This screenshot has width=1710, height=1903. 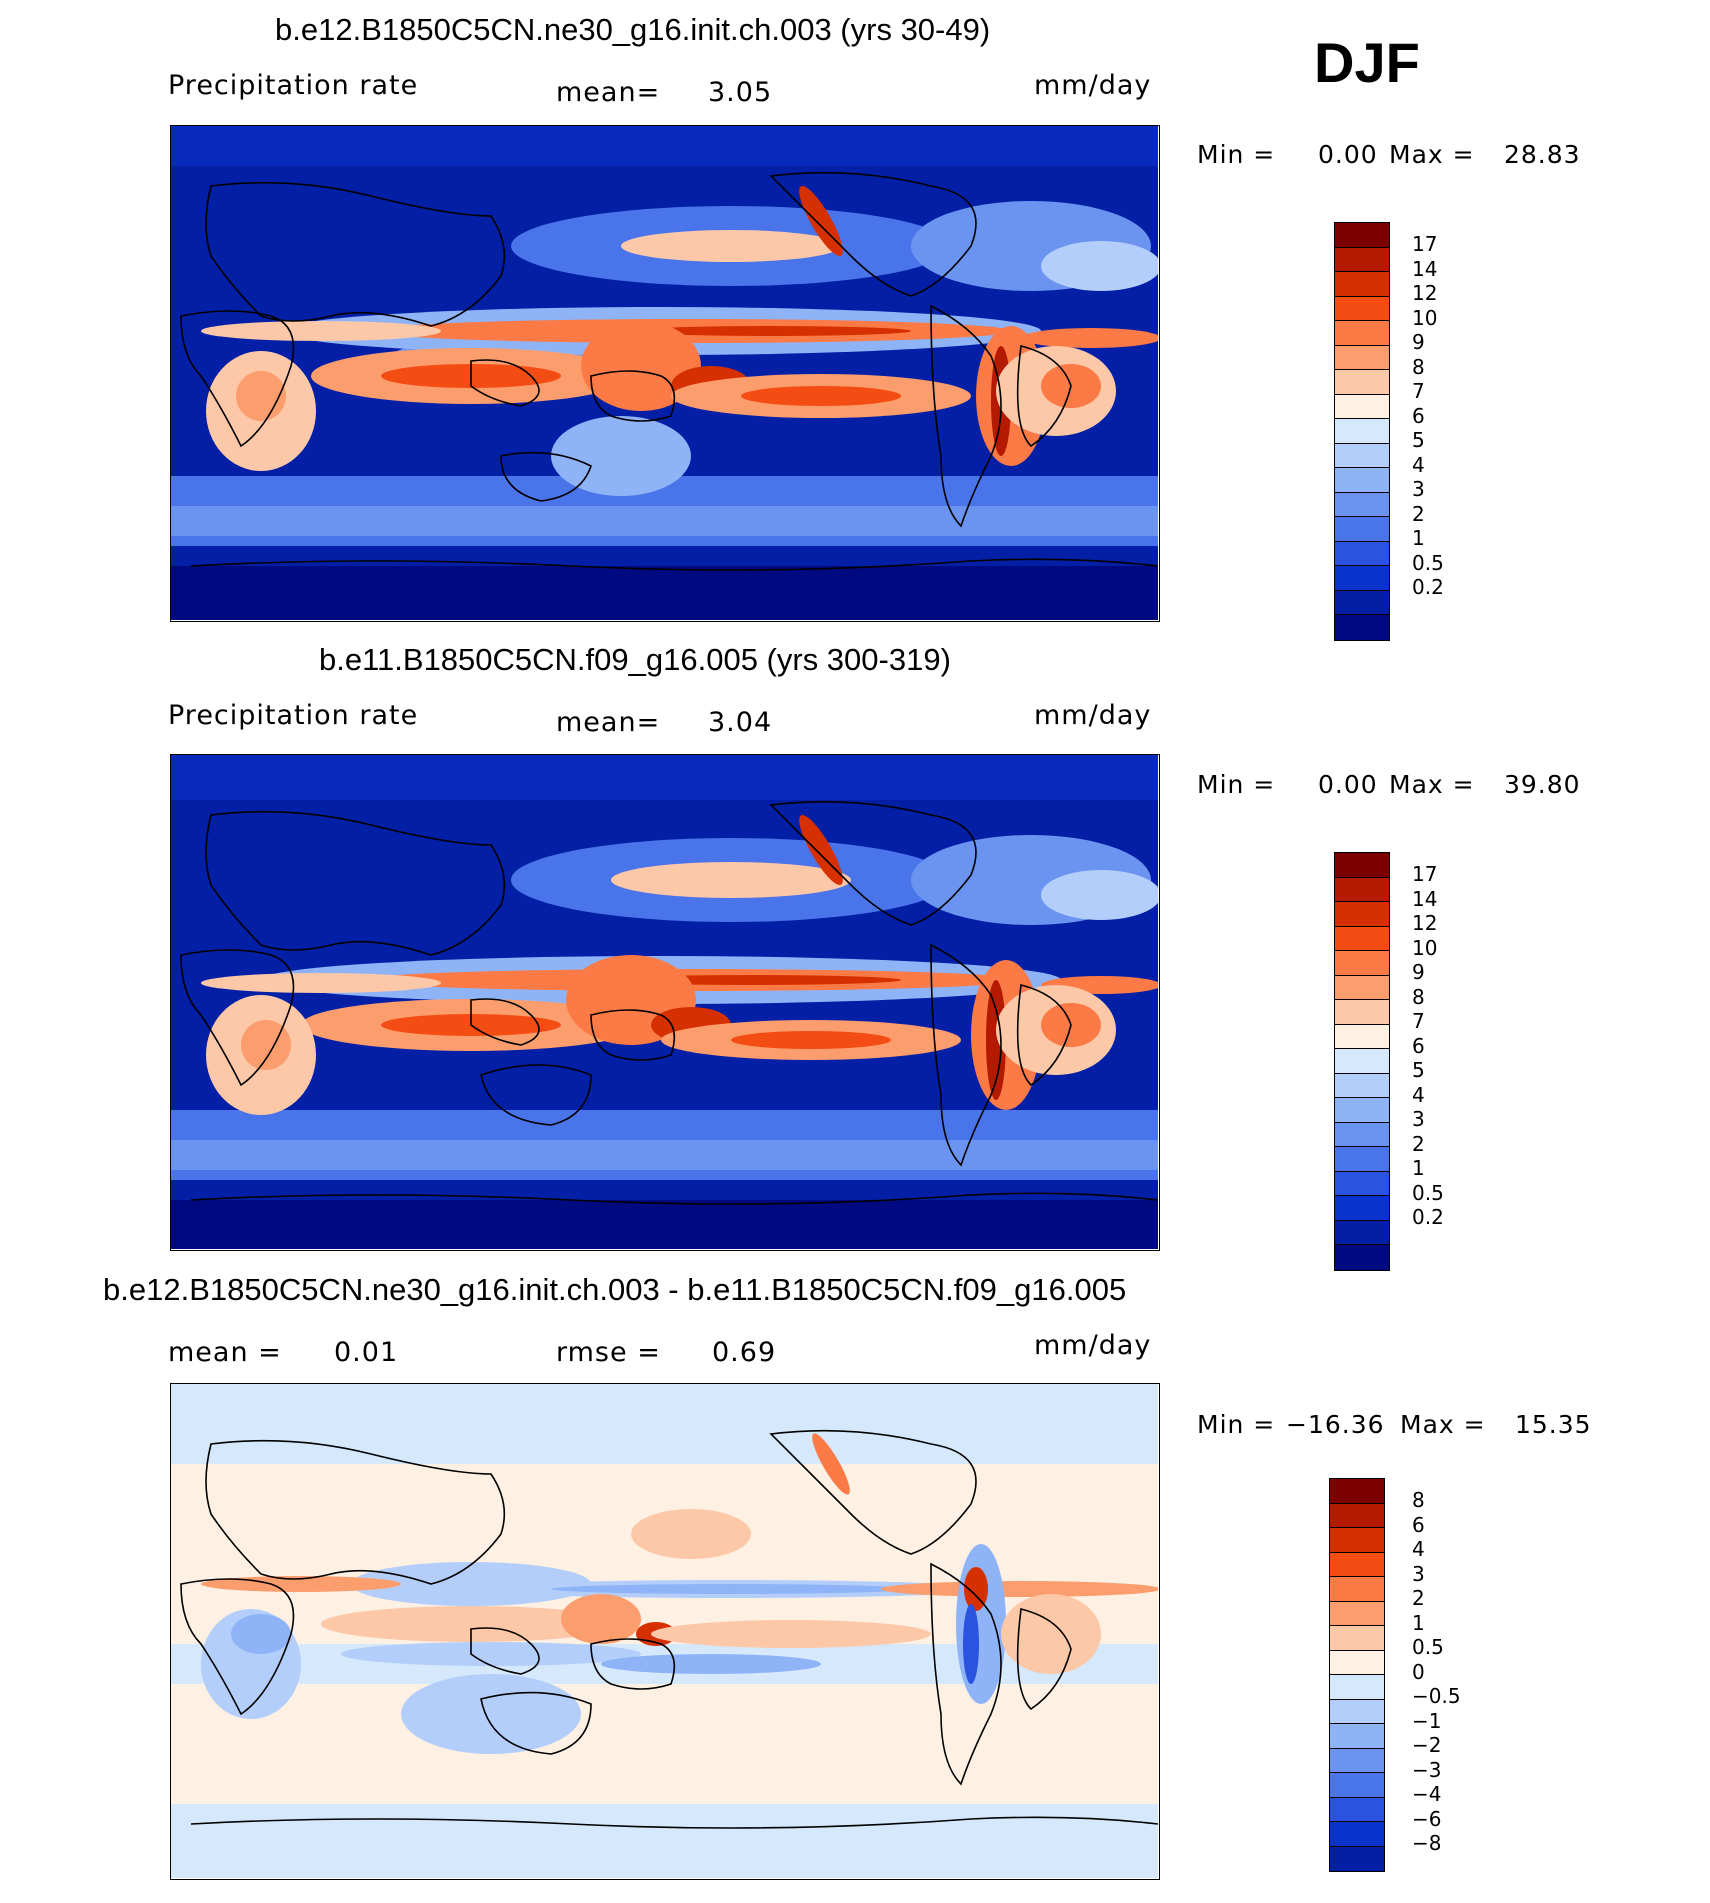 What do you see at coordinates (1335, 1424) in the screenshot?
I see `min-value: −16.36` at bounding box center [1335, 1424].